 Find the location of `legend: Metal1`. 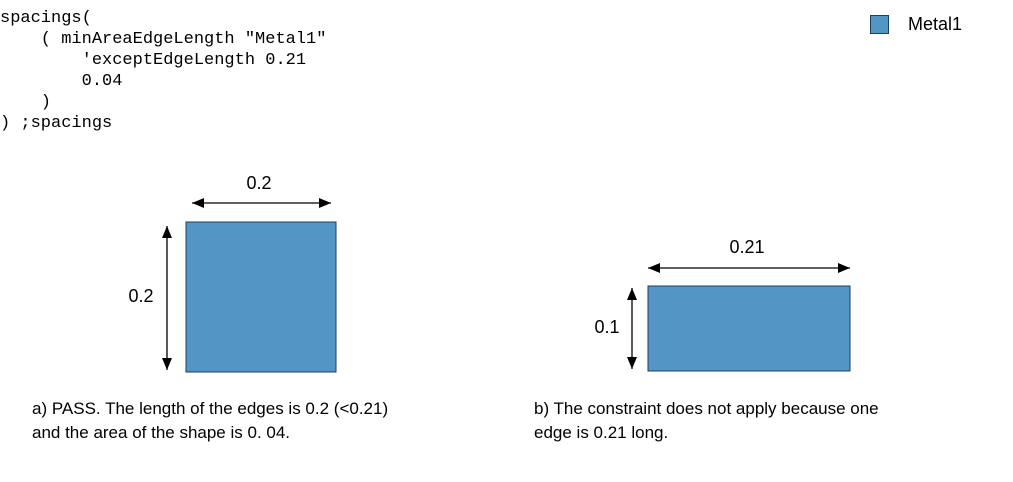

legend: Metal1 is located at coordinates (916, 24).